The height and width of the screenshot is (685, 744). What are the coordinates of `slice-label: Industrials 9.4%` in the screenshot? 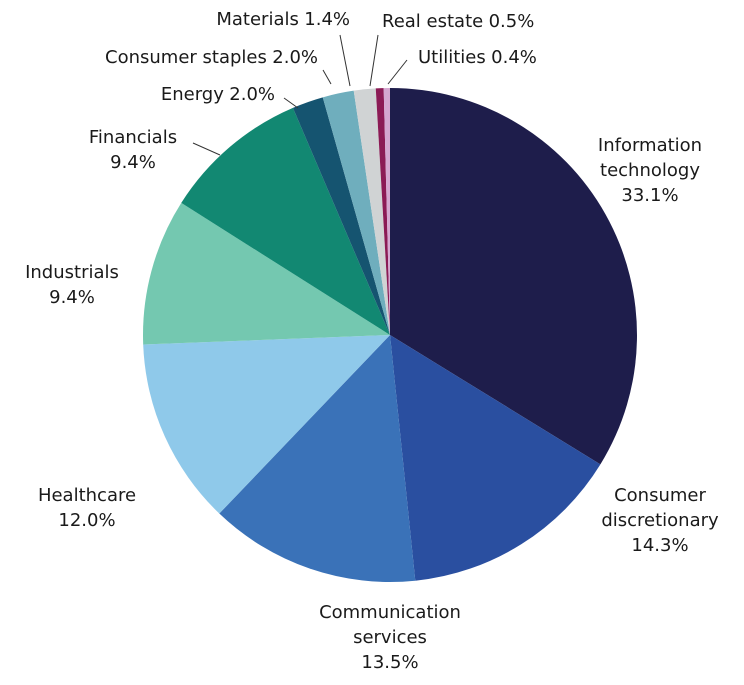 It's located at (72, 285).